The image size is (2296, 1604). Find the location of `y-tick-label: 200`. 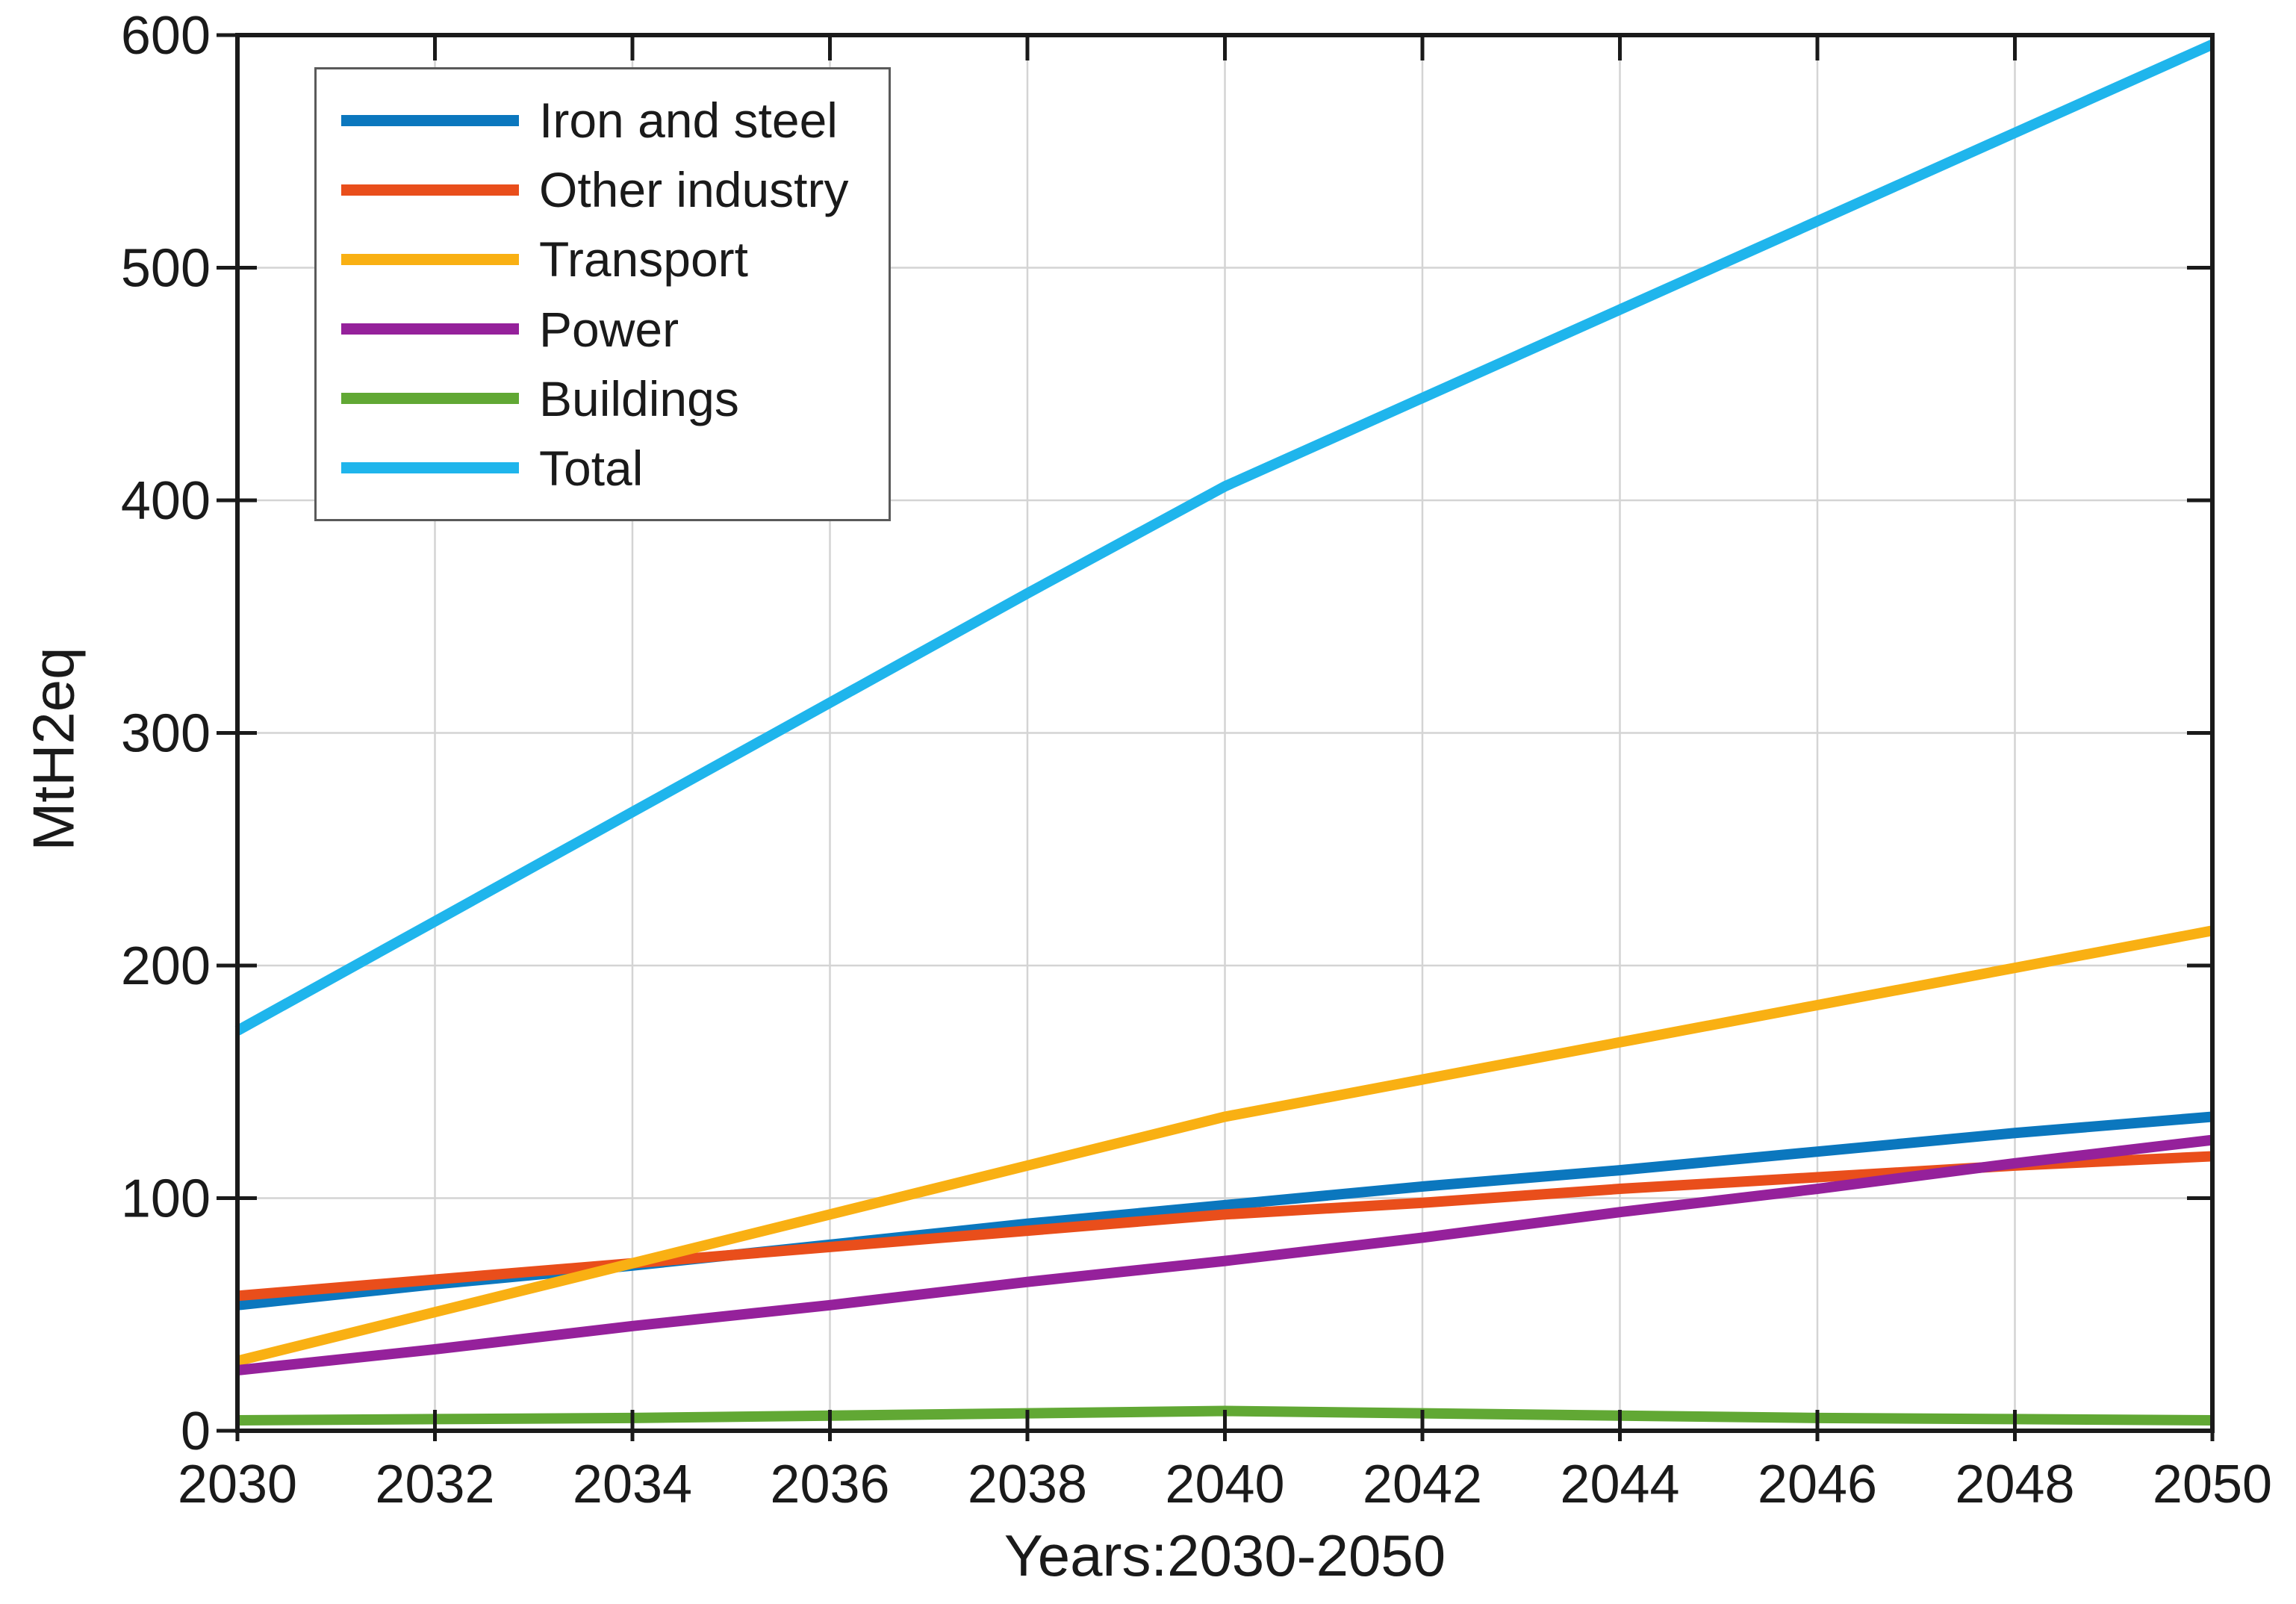

y-tick-label: 200 is located at coordinates (166, 966).